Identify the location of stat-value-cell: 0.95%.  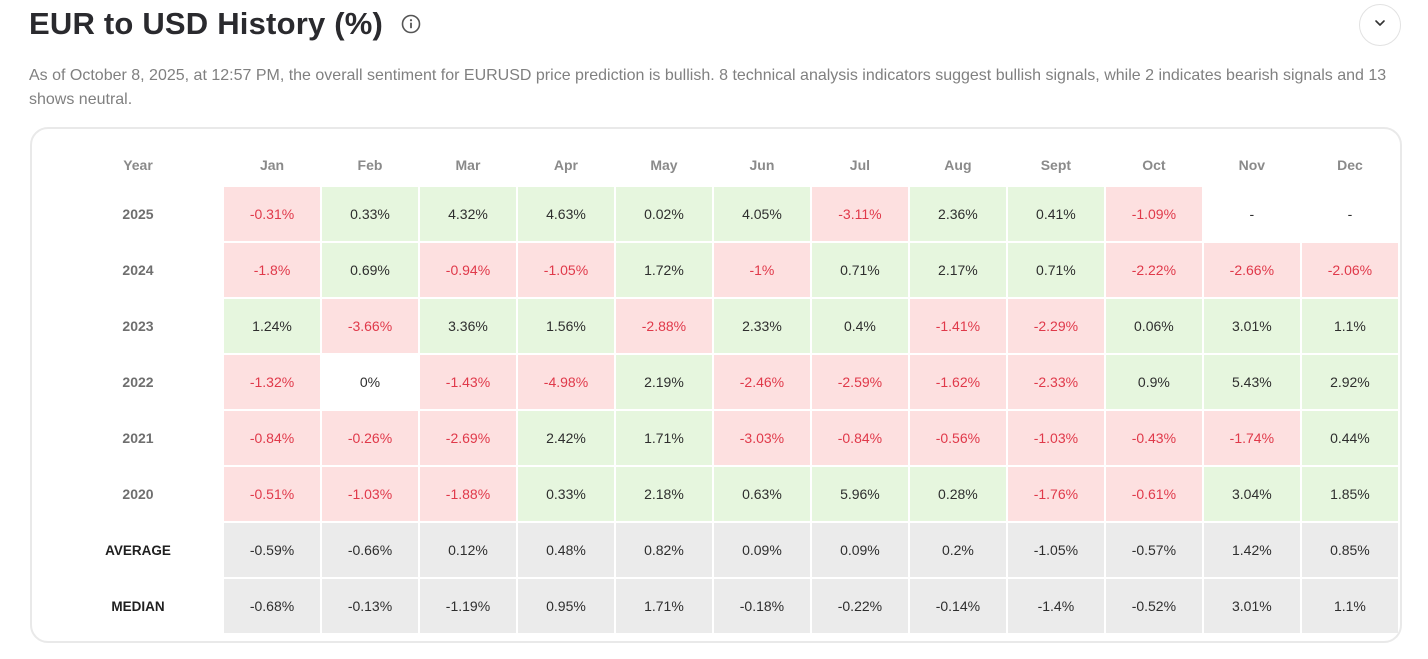
(565, 606).